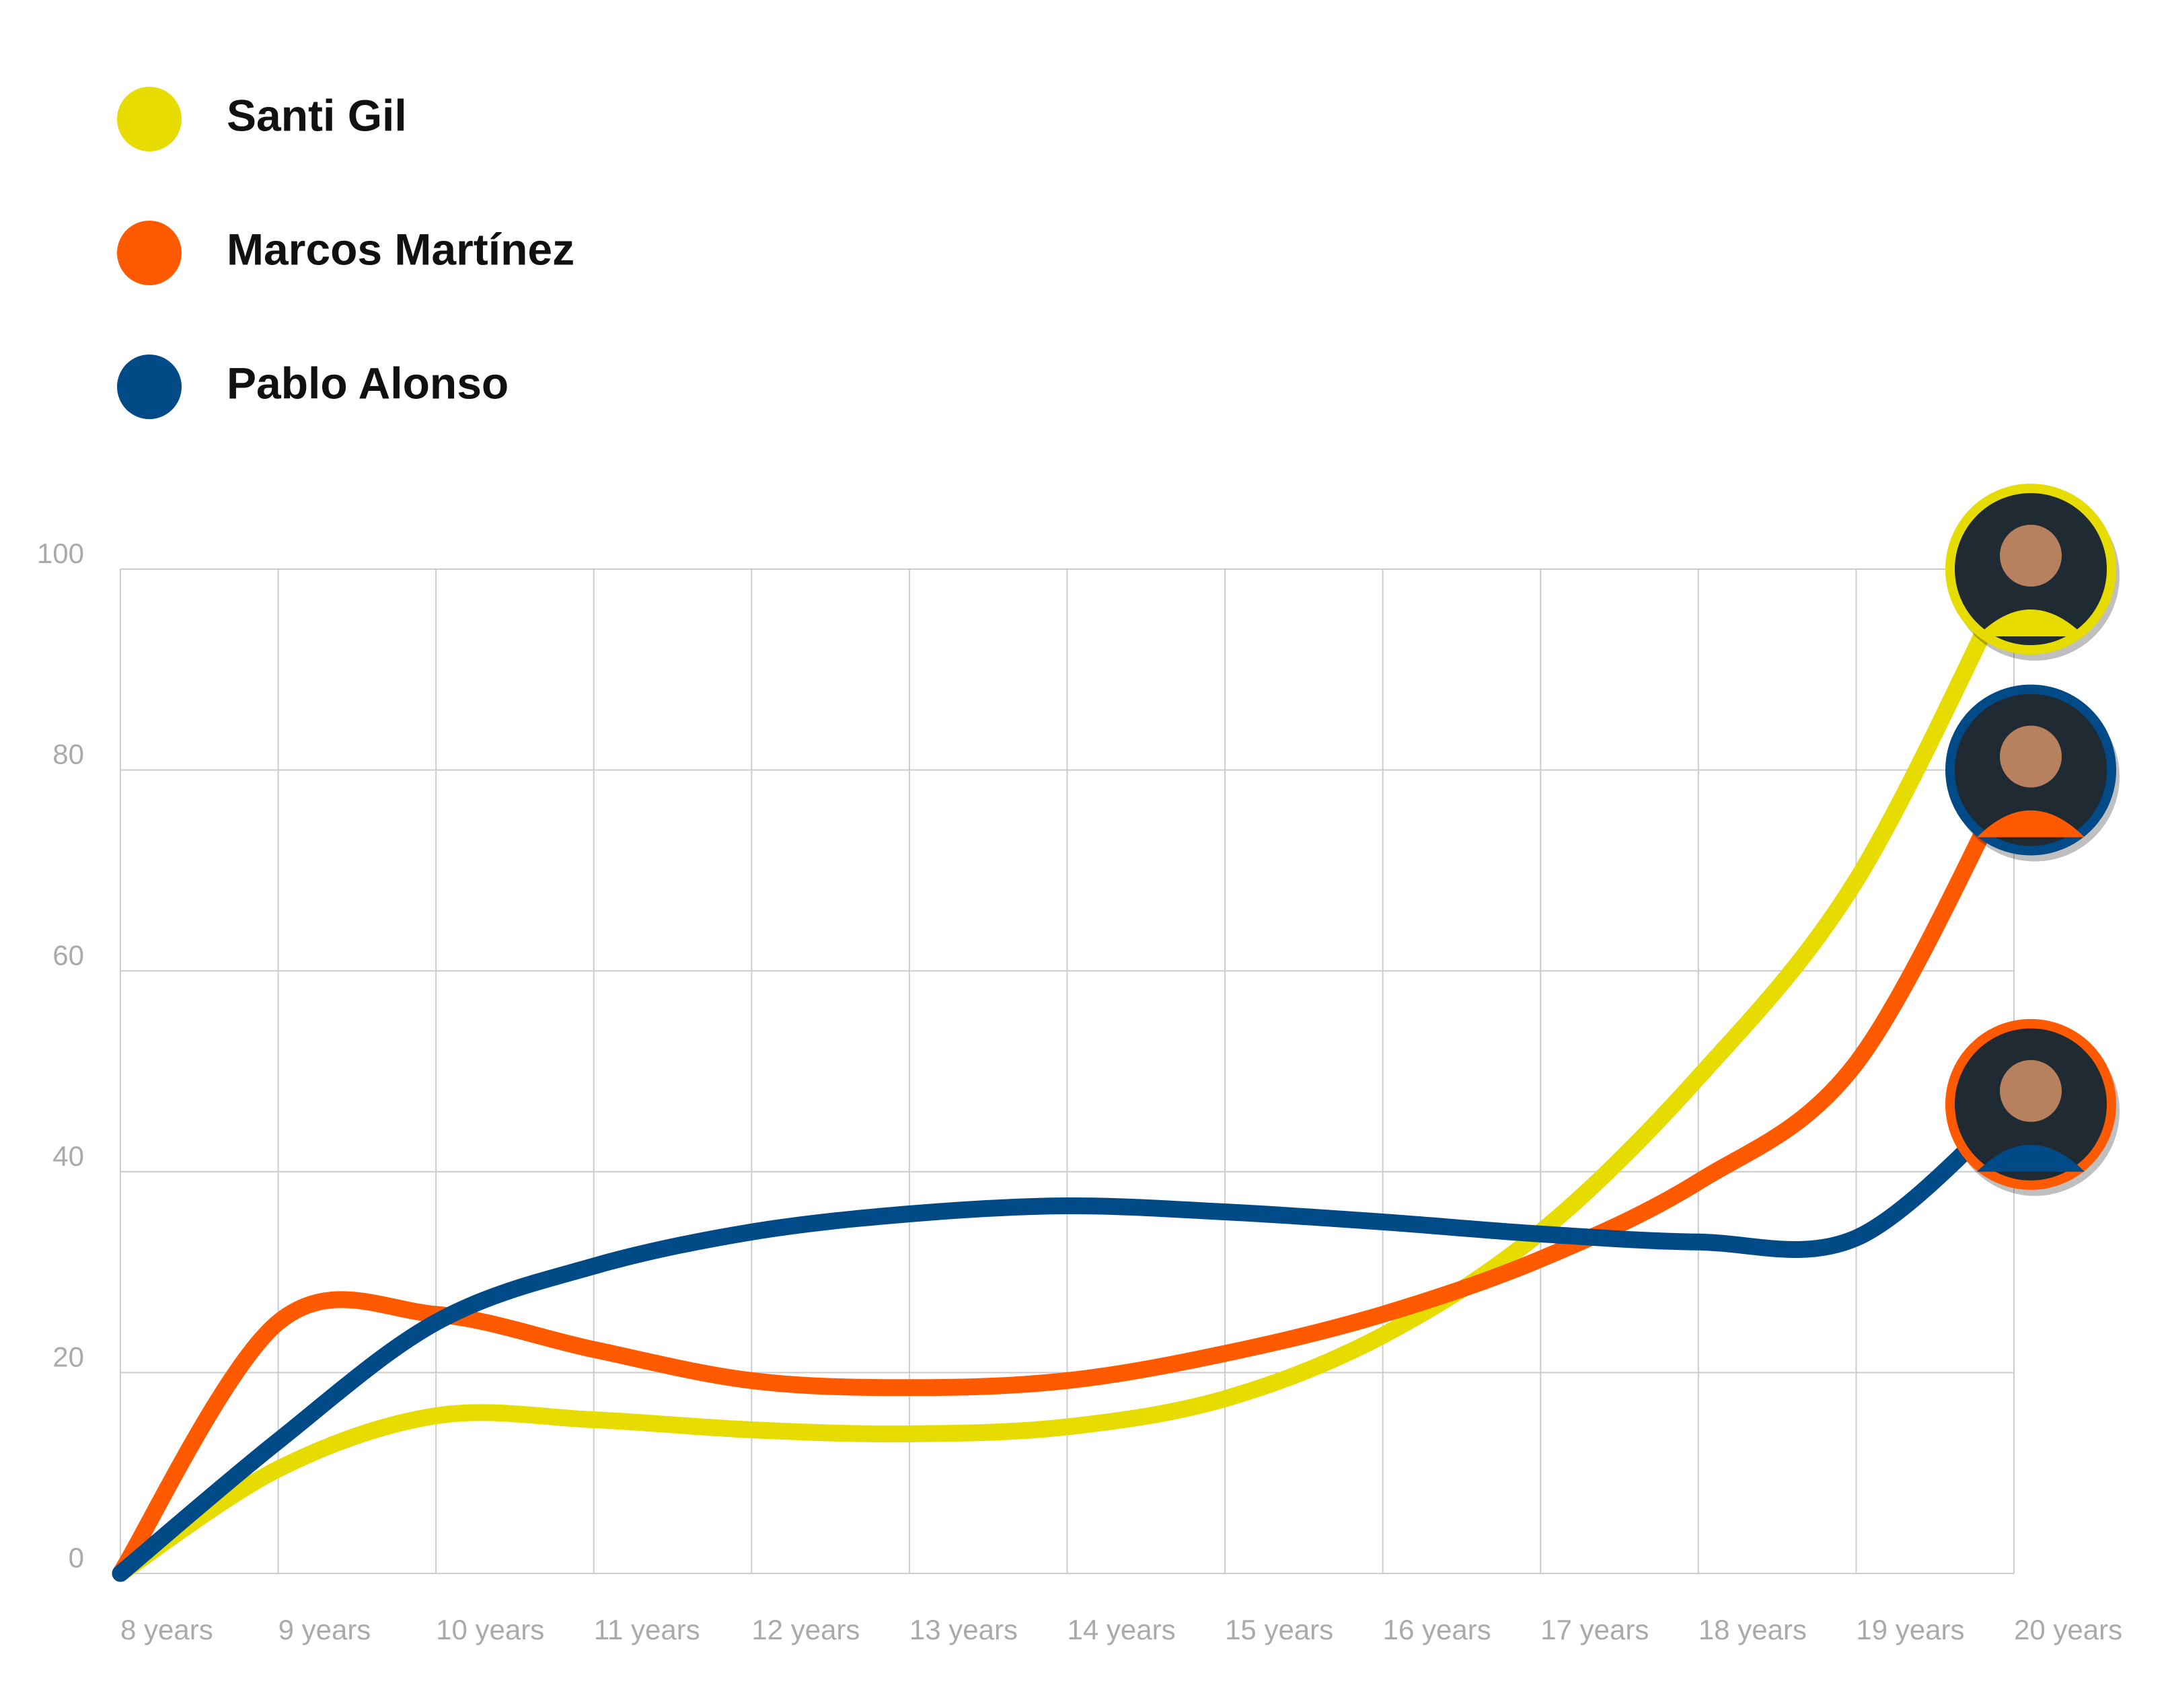 The height and width of the screenshot is (1708, 2168). I want to click on x-tick-label: 13 years, so click(963, 1629).